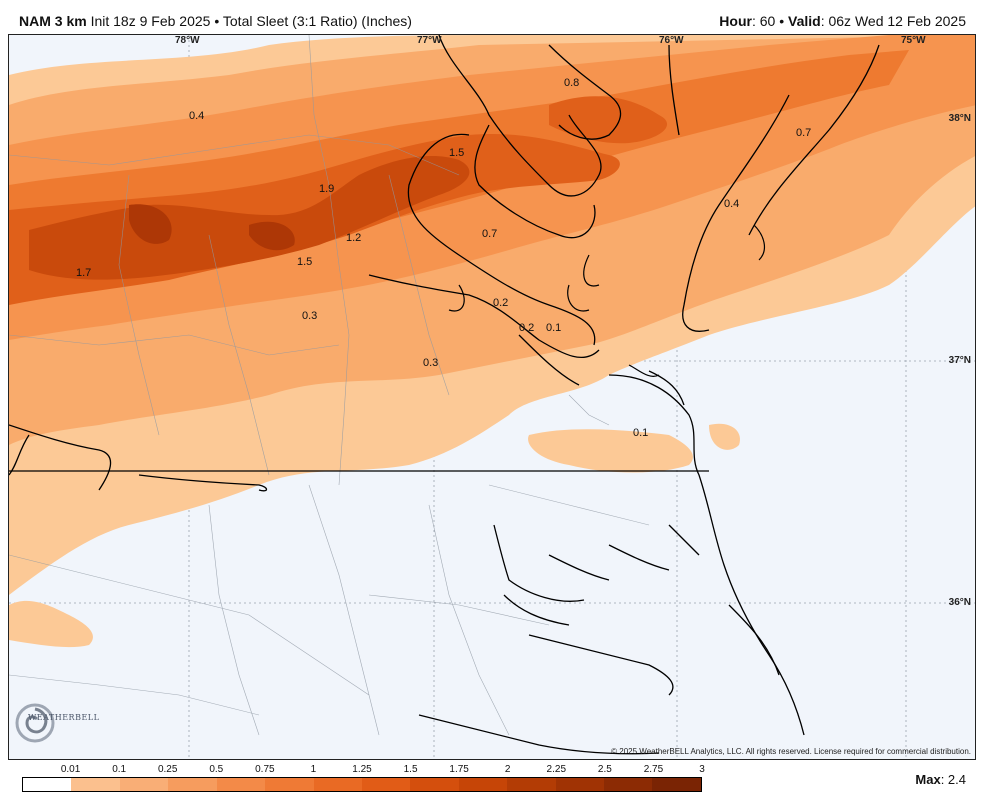 The width and height of the screenshot is (984, 808). I want to click on max-value: Max: 2.4, so click(940, 779).